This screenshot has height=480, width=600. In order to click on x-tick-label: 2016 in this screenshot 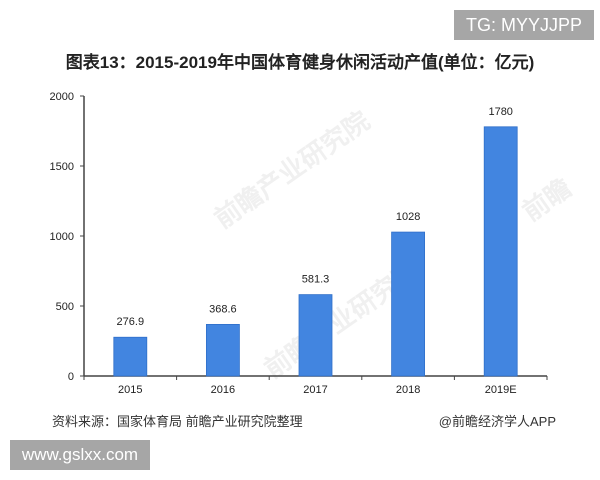, I will do `click(223, 390)`.